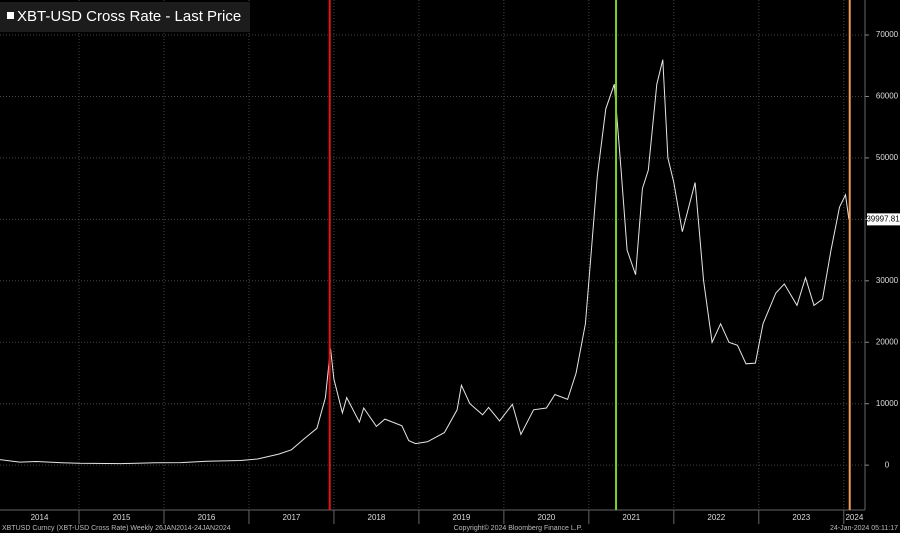 Image resolution: width=900 pixels, height=533 pixels. What do you see at coordinates (122, 517) in the screenshot?
I see `x-tick-label: 2015` at bounding box center [122, 517].